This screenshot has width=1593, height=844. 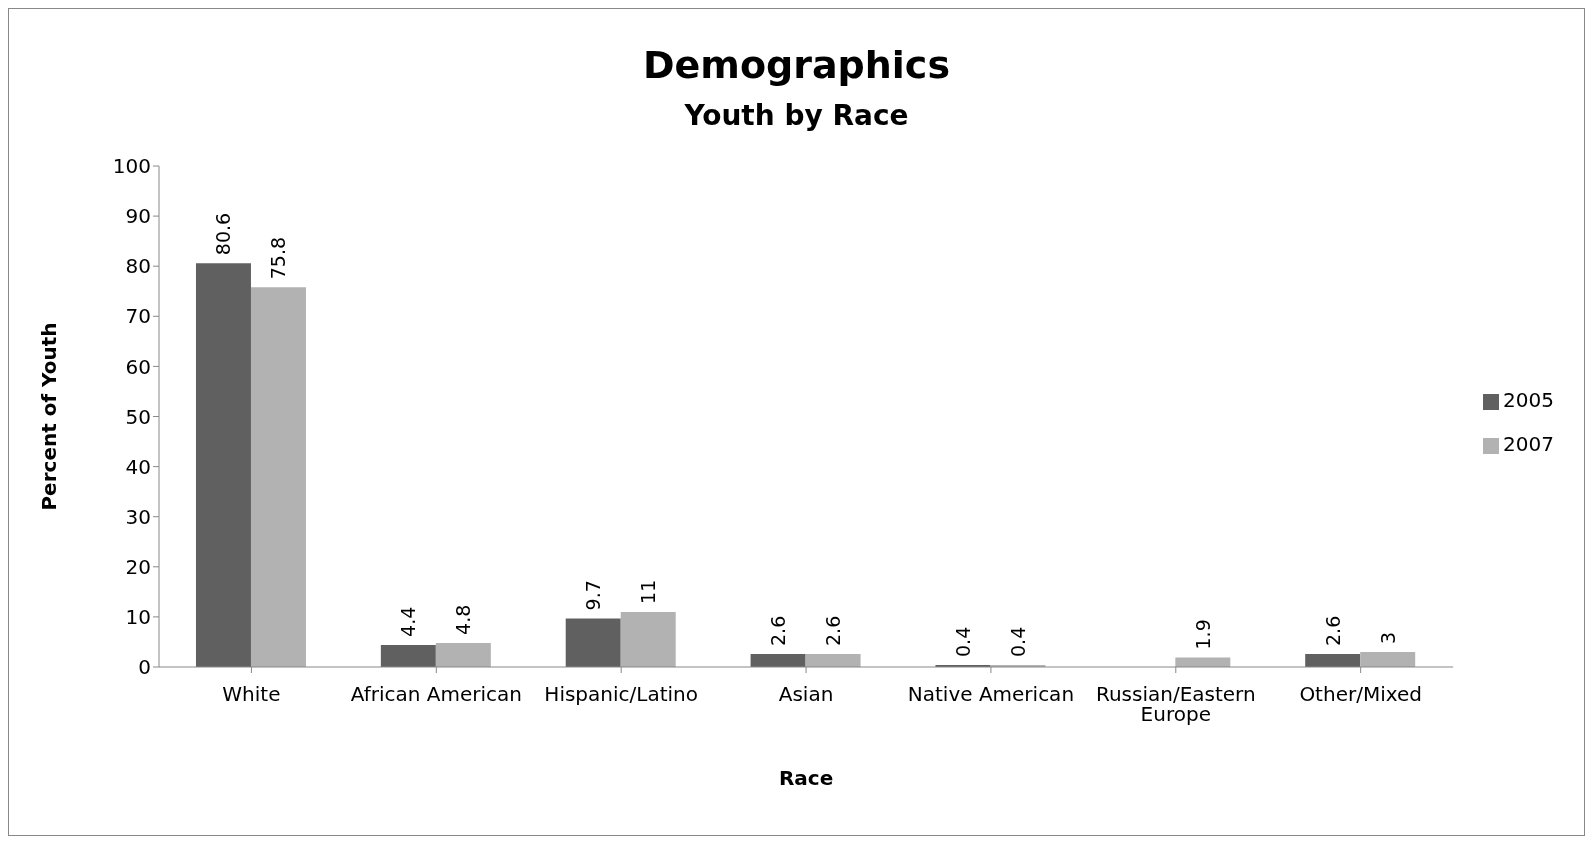 What do you see at coordinates (1360, 694) in the screenshot?
I see `x-tick-label: Other/Mixed` at bounding box center [1360, 694].